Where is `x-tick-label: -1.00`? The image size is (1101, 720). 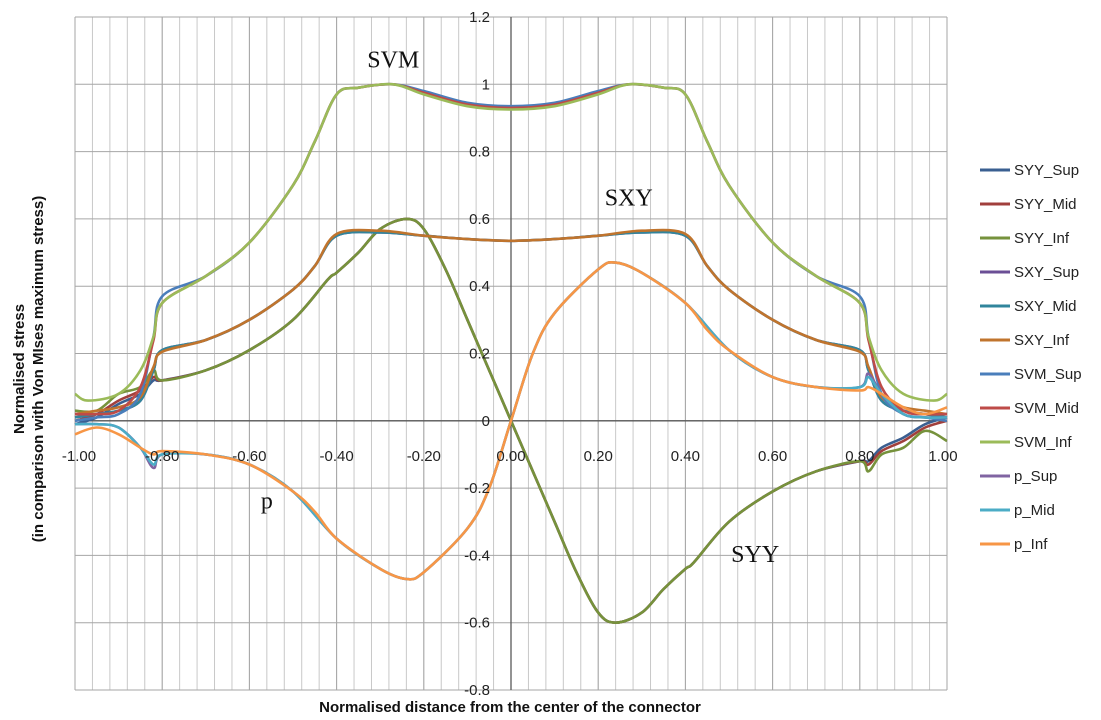 x-tick-label: -1.00 is located at coordinates (79, 456).